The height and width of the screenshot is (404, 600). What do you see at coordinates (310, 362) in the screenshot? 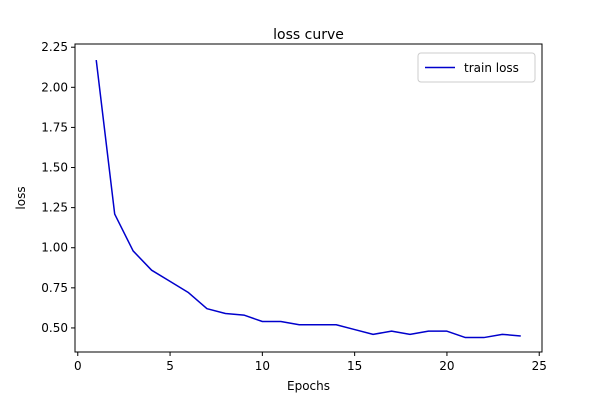
I see `x-axis-ticks: 0 5 10 15 20 25` at bounding box center [310, 362].